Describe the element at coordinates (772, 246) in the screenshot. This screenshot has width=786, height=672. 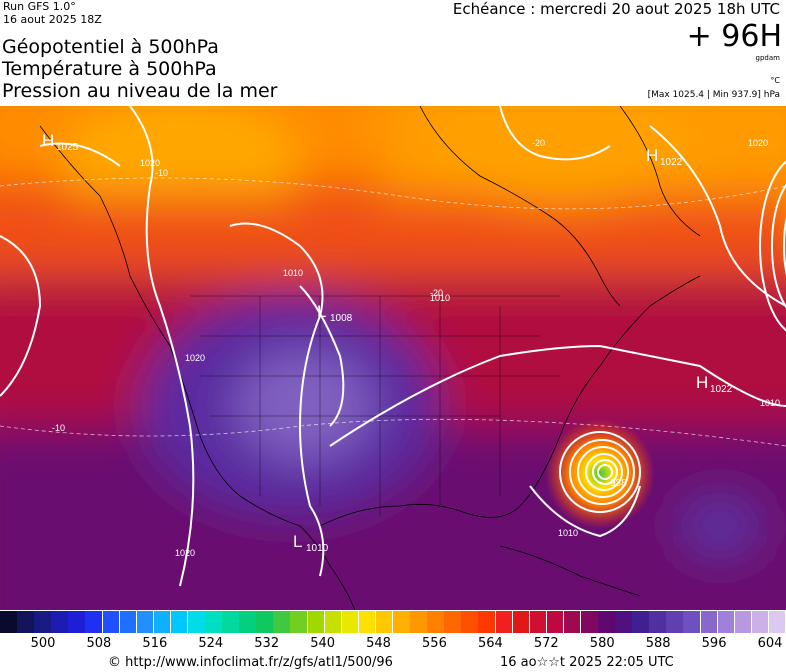
I see `high-isobars` at that location.